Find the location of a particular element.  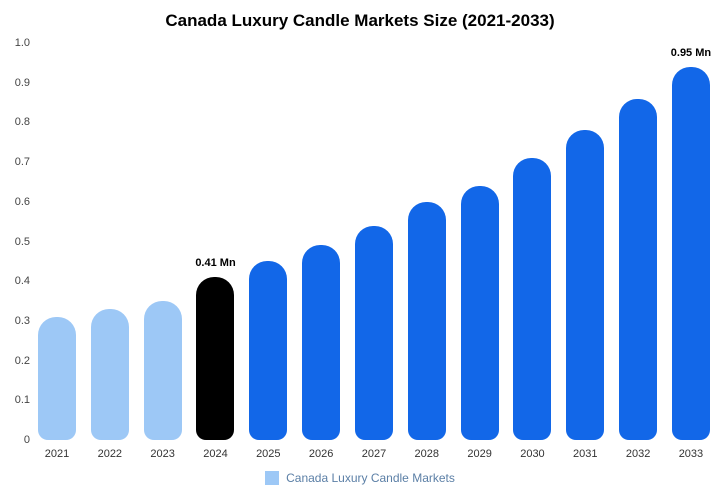

y-axis-label: 0.8 is located at coordinates (22, 122).